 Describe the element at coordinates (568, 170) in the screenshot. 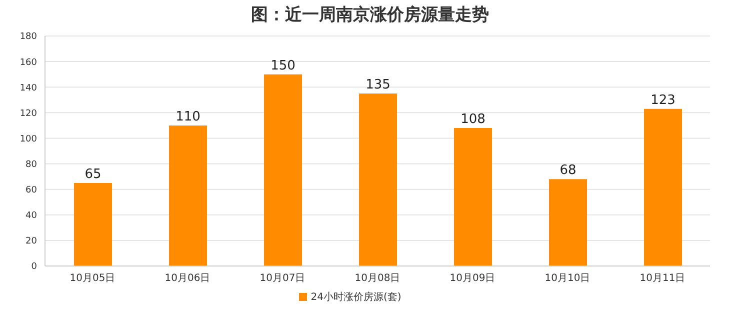

I see `data-label: 68` at that location.